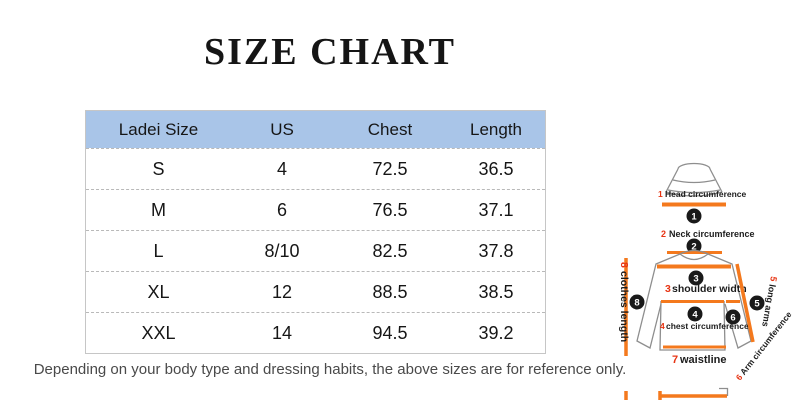 The width and height of the screenshot is (800, 400). Describe the element at coordinates (663, 234) in the screenshot. I see `label-2-num: 2` at that location.